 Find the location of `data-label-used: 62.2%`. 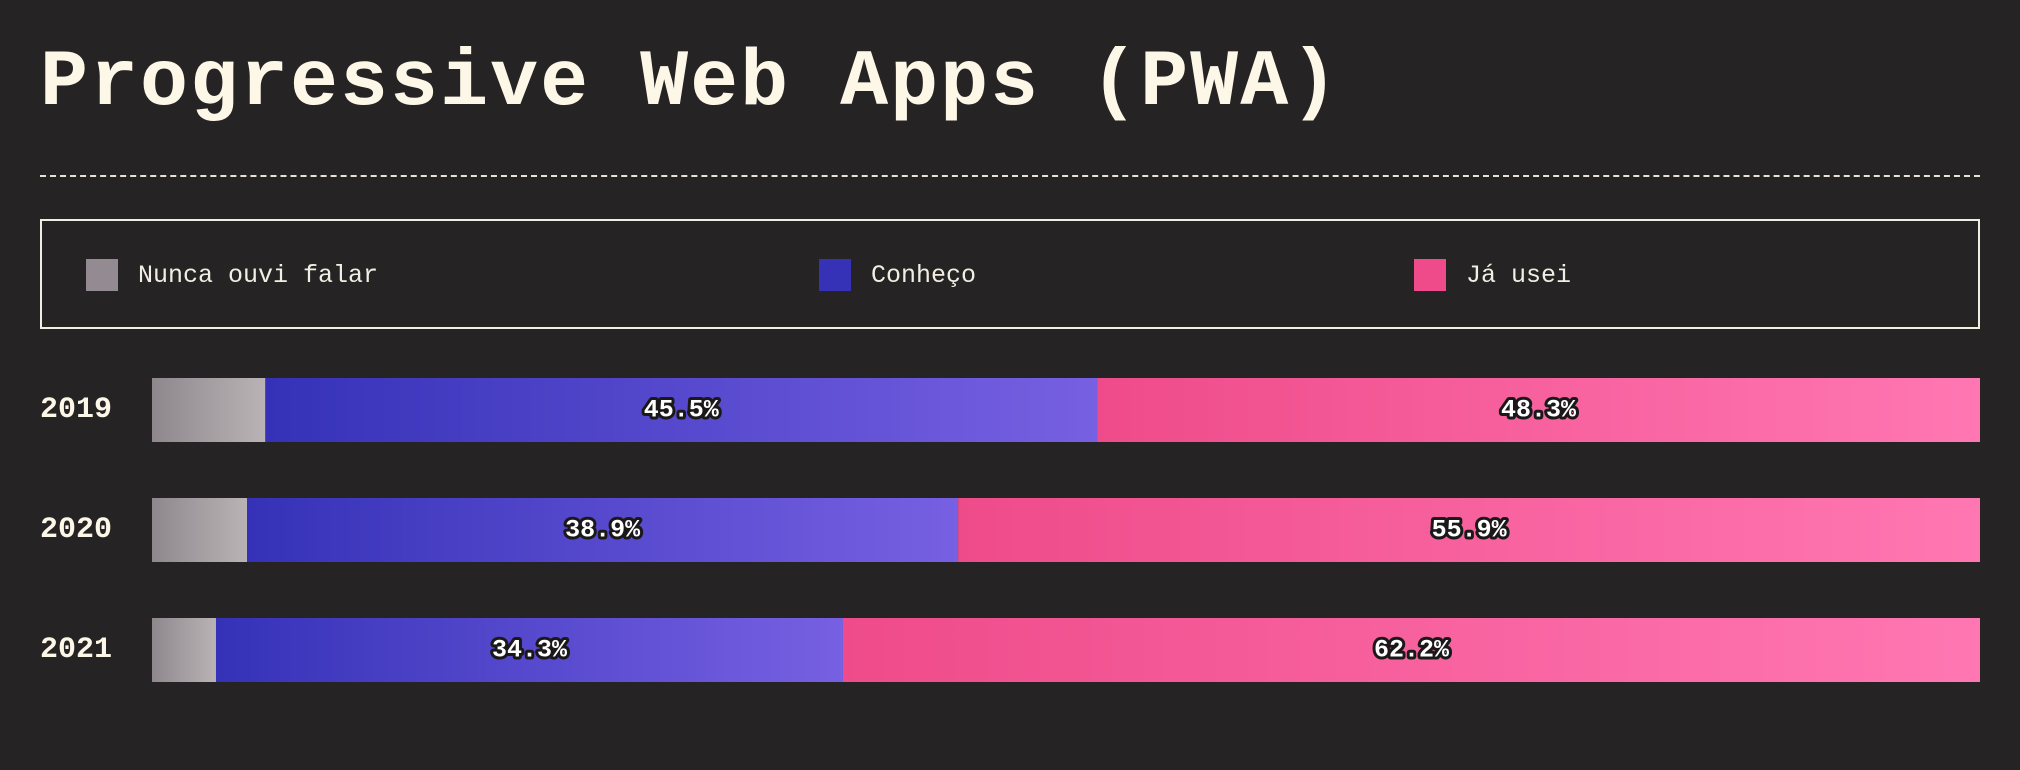

data-label-used: 62.2% is located at coordinates (1412, 650).